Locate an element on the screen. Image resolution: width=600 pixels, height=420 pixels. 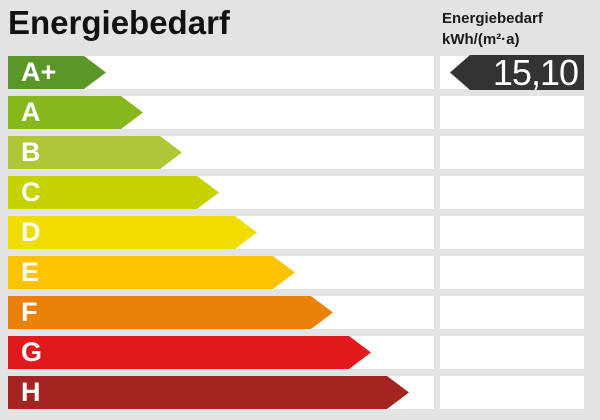
scale-row: H is located at coordinates (300, 392).